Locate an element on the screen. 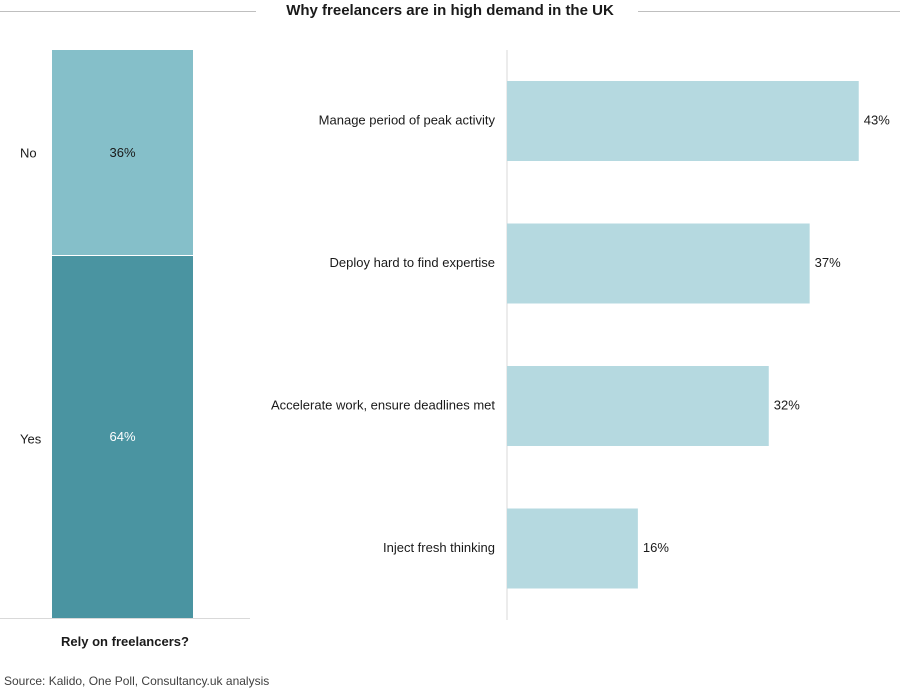 This screenshot has width=900, height=692. bar-value-label-1: 37% is located at coordinates (828, 262).